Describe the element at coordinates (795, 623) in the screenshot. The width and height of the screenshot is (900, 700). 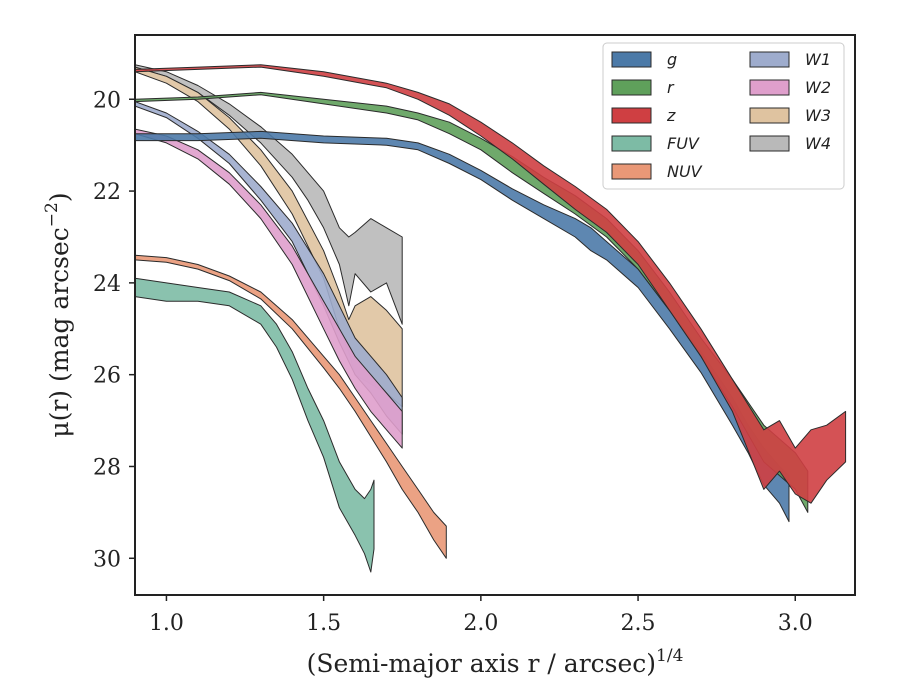
I see `x-tick-label: 3.0` at that location.